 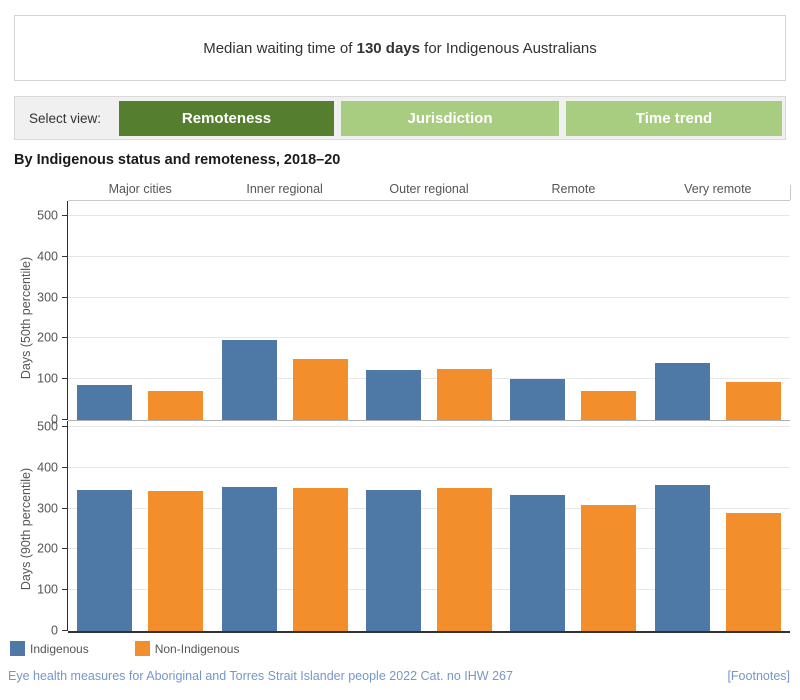 What do you see at coordinates (59, 648) in the screenshot?
I see `legend-label: Indigenous` at bounding box center [59, 648].